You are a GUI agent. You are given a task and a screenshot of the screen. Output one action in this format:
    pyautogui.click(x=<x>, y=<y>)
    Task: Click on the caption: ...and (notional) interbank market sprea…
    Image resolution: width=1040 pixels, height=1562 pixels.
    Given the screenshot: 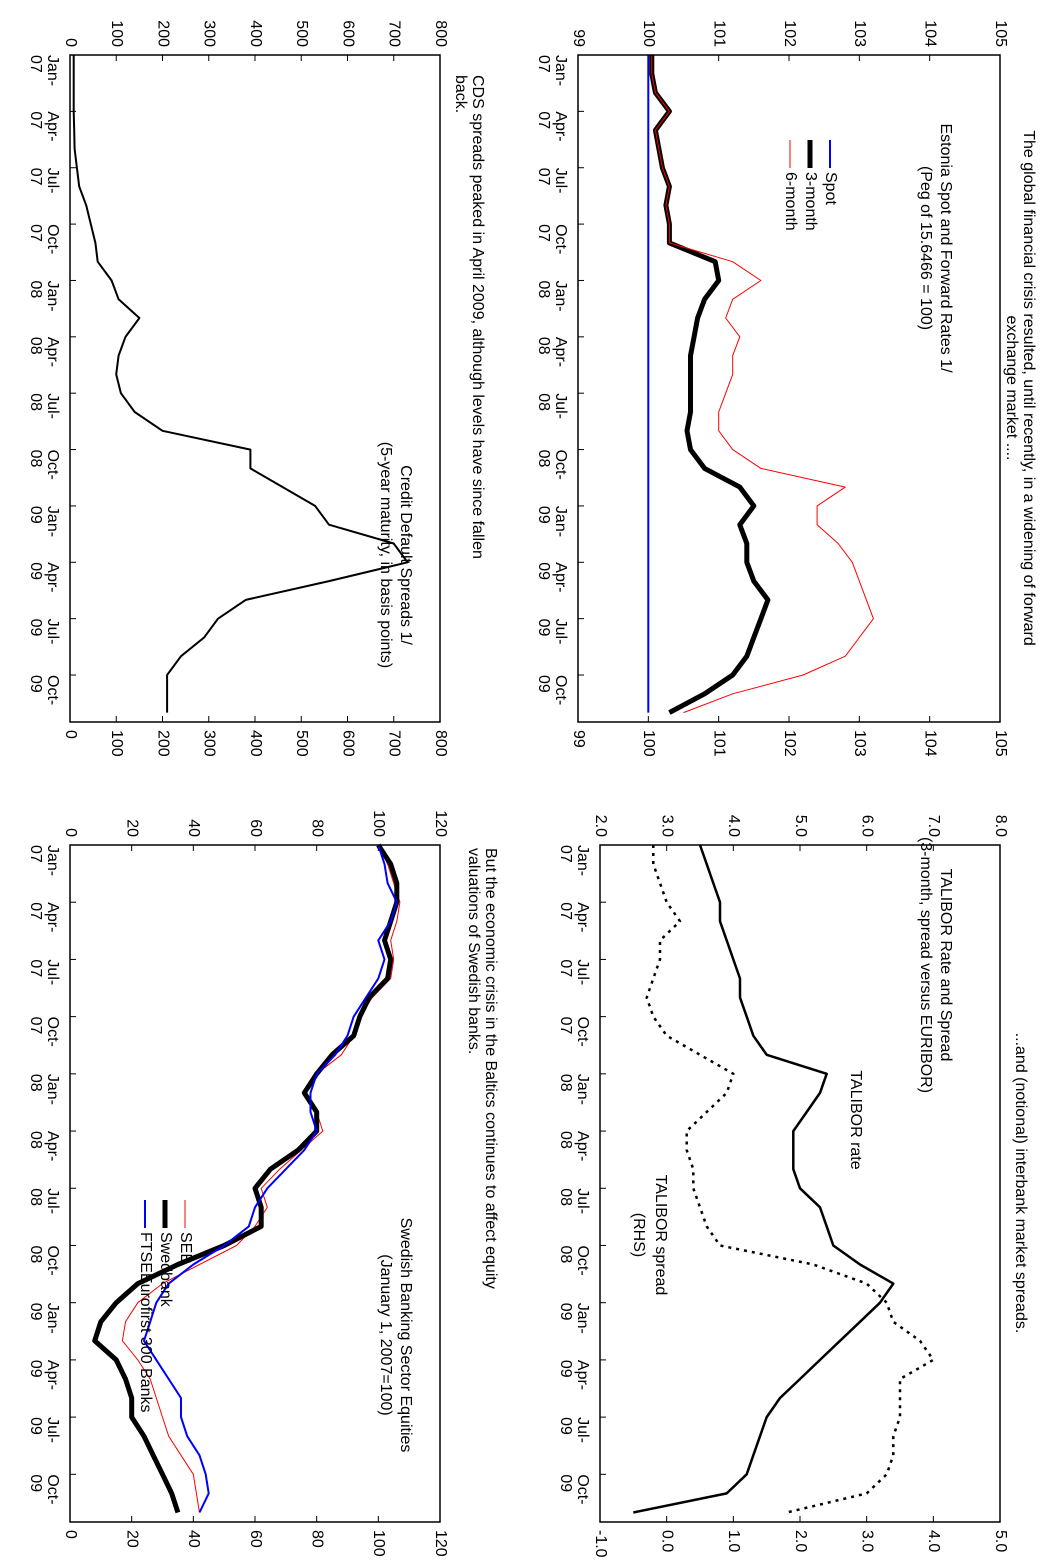 What is the action you would take?
    pyautogui.click(x=1020, y=1183)
    